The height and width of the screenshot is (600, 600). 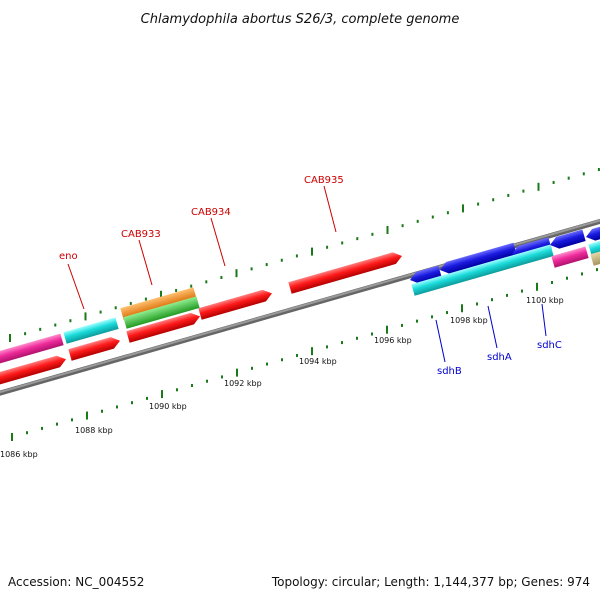 What do you see at coordinates (168, 406) in the screenshot?
I see `tick-label-1090: 1090 kbp` at bounding box center [168, 406].